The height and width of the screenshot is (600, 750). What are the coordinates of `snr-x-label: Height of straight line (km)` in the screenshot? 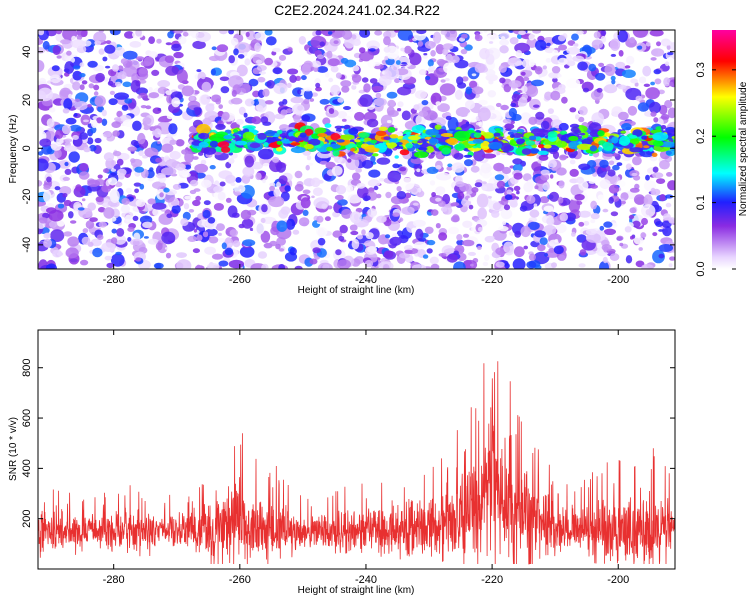 It's located at (356, 590).